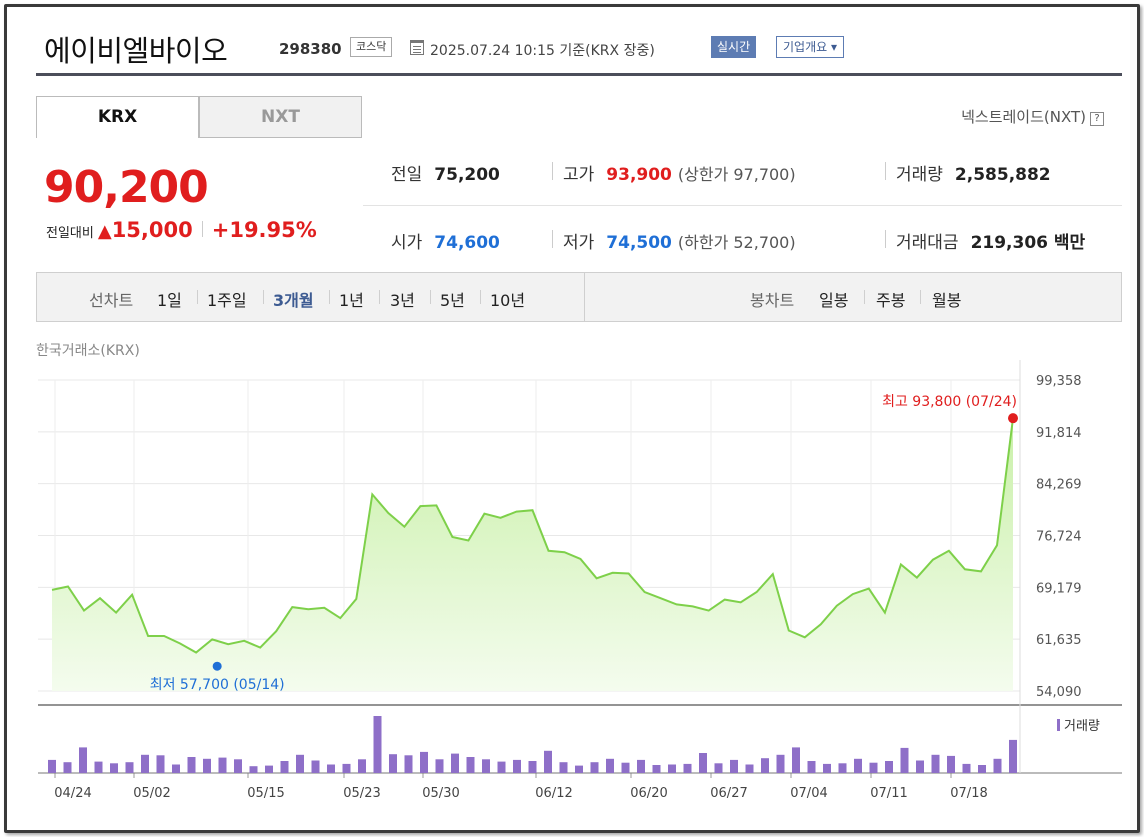 The image size is (1144, 837). What do you see at coordinates (371, 47) in the screenshot?
I see `market-badge: 코스닥` at bounding box center [371, 47].